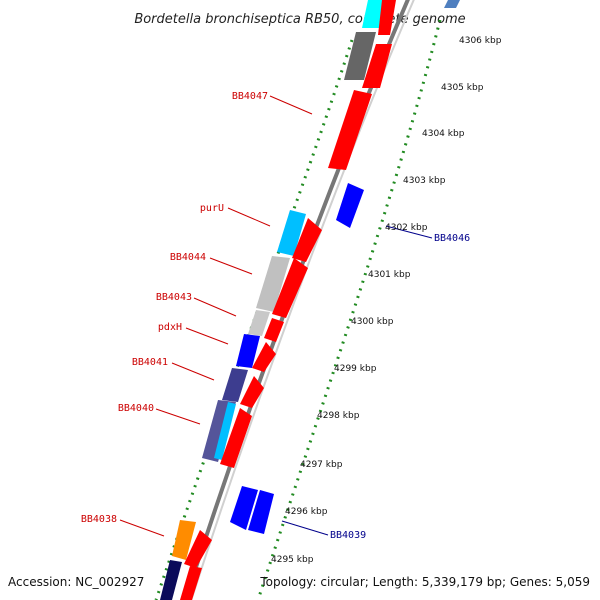  I want to click on scale-label: 4297 kbp, so click(321, 465).